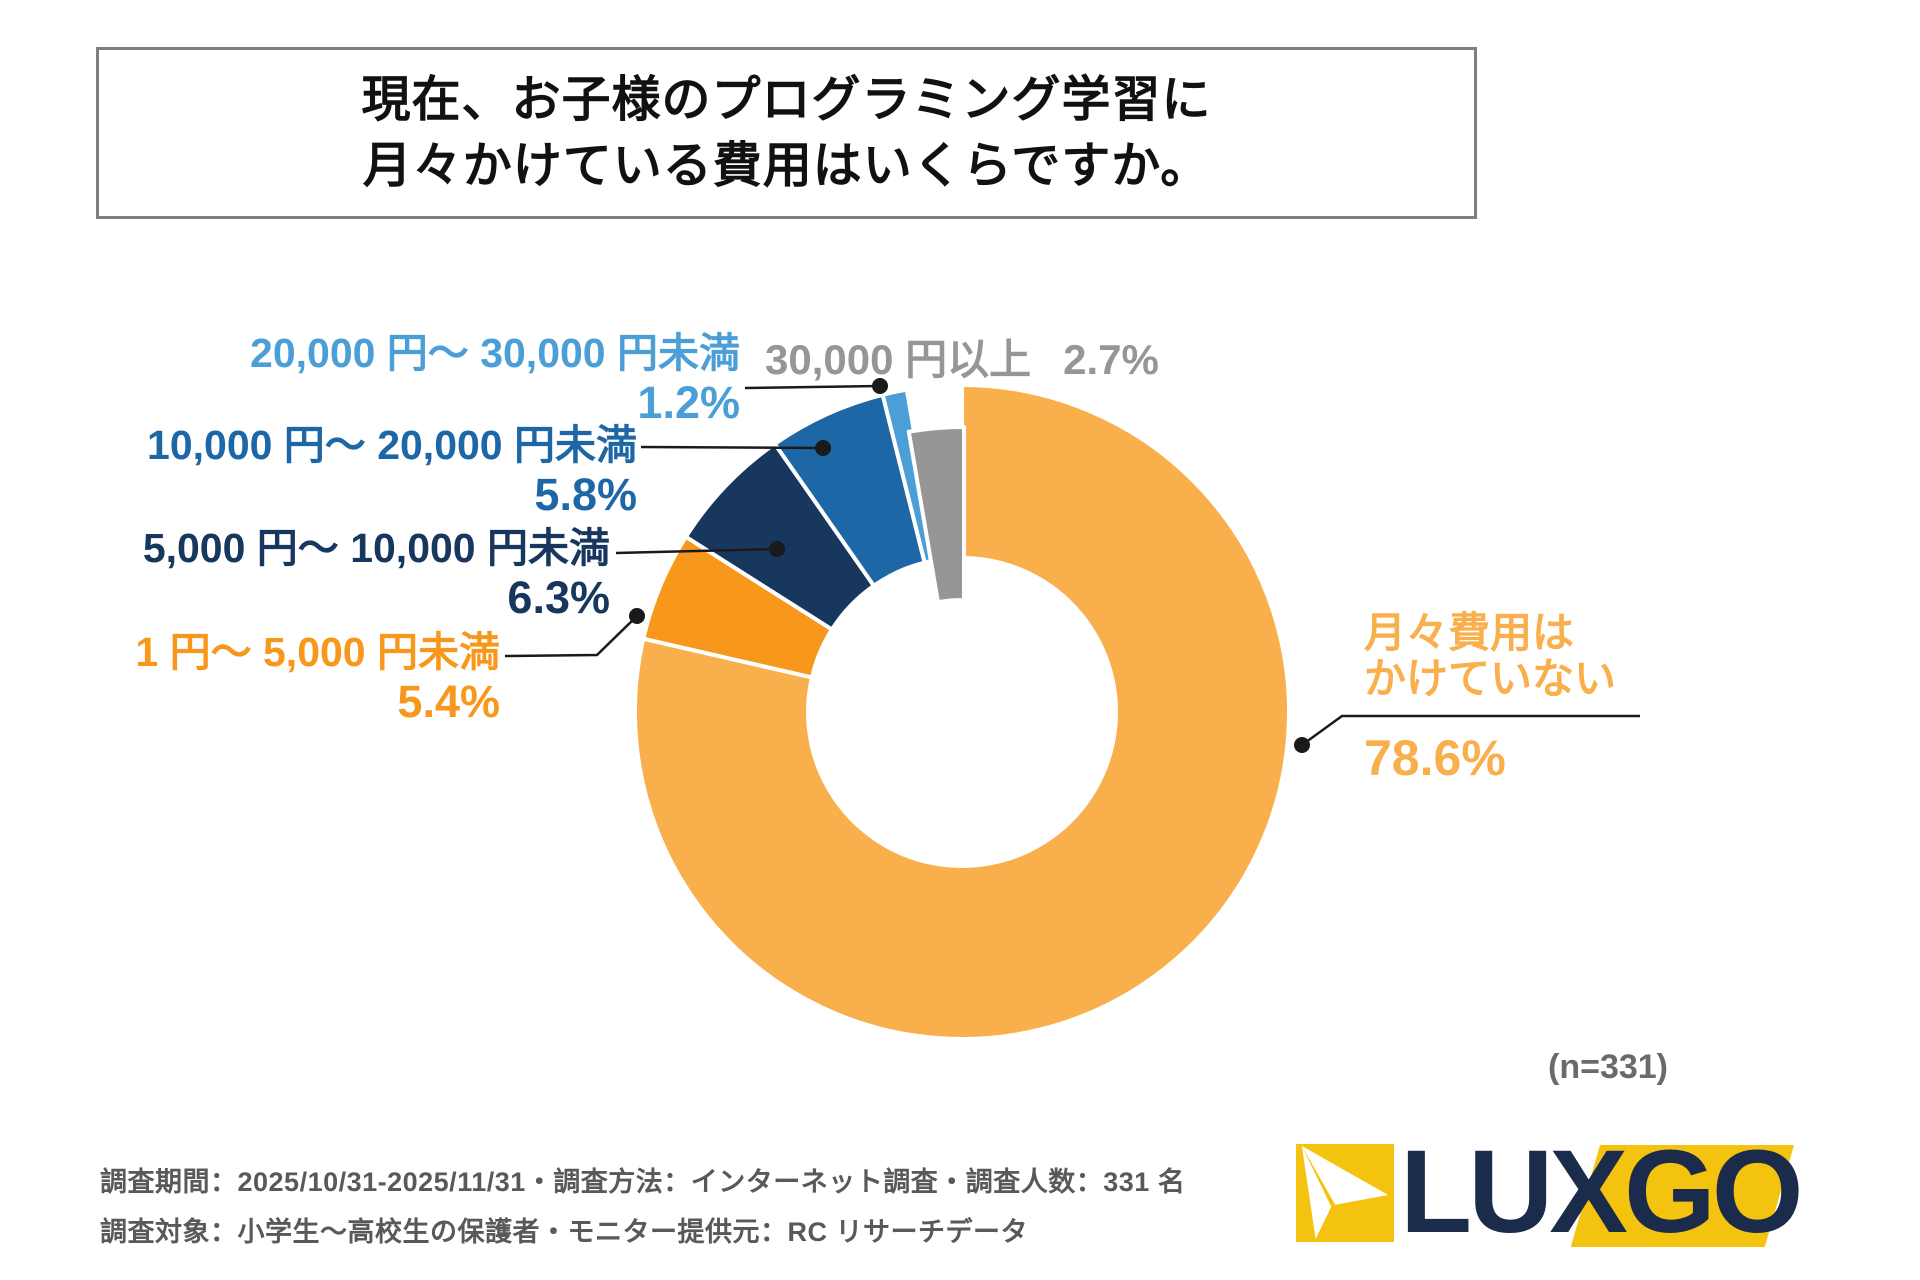 The height and width of the screenshot is (1280, 1920). I want to click on callout-30000-over-label: 30,000 円以上, so click(898, 359).